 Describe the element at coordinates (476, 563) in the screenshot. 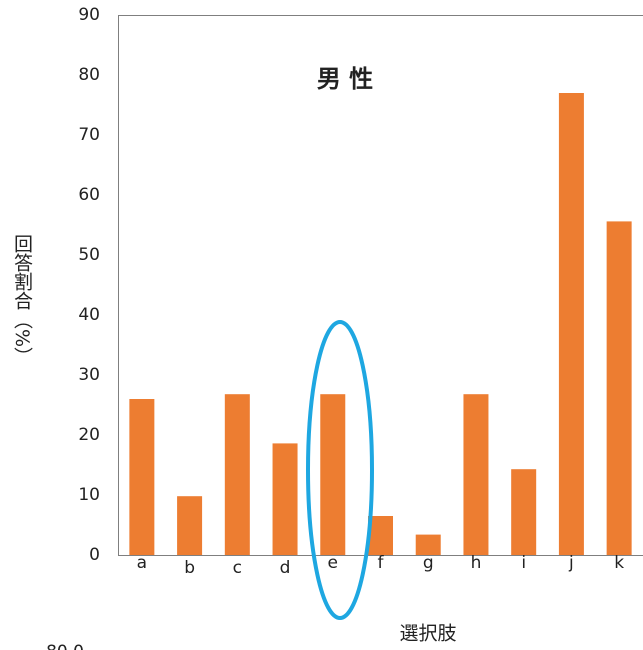

I see `x-tick-label: h` at that location.